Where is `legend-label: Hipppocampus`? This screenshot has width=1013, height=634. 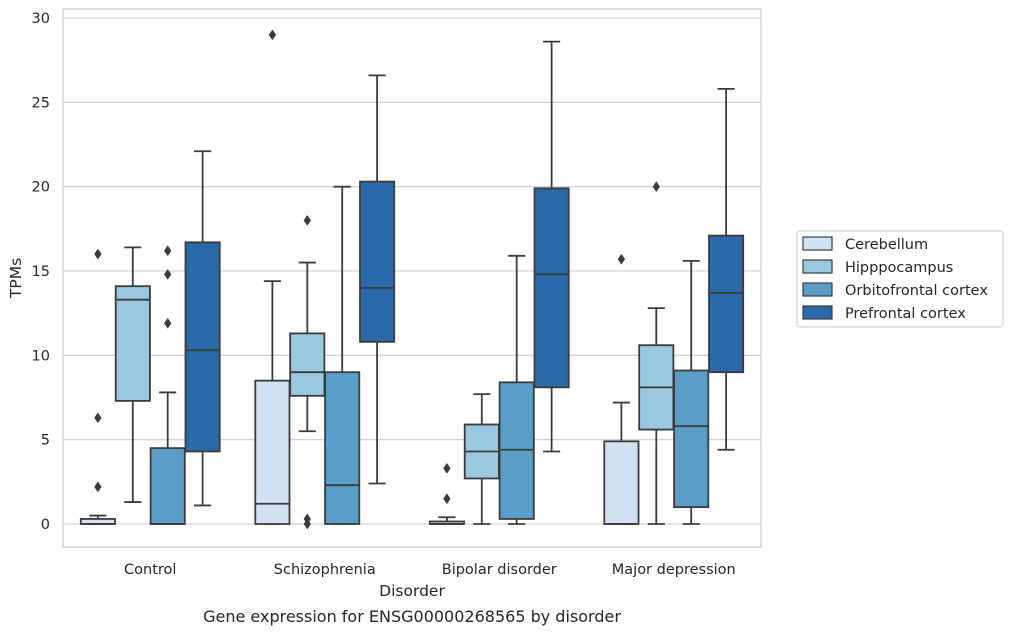
legend-label: Hipppocampus is located at coordinates (899, 268).